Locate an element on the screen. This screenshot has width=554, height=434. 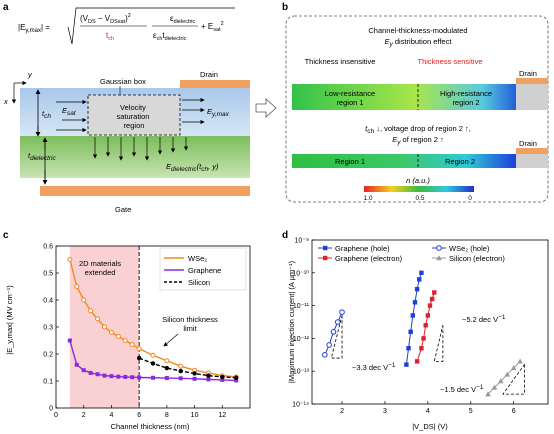
b-title-1: Channel-thickness-modulated is located at coordinates (417, 30).